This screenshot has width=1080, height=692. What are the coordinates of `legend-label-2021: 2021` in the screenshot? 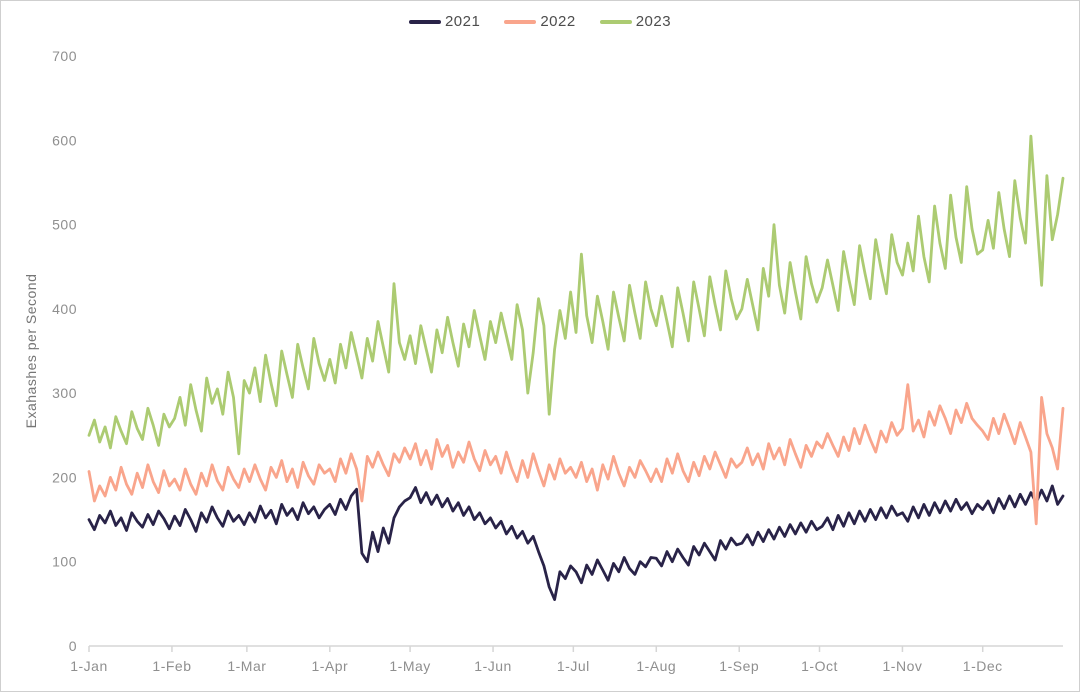 It's located at (462, 21).